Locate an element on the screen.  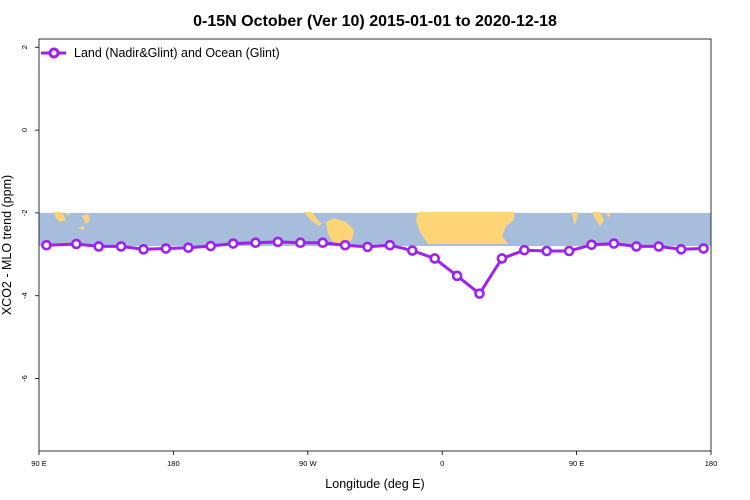
land-central-america is located at coordinates (313, 219).